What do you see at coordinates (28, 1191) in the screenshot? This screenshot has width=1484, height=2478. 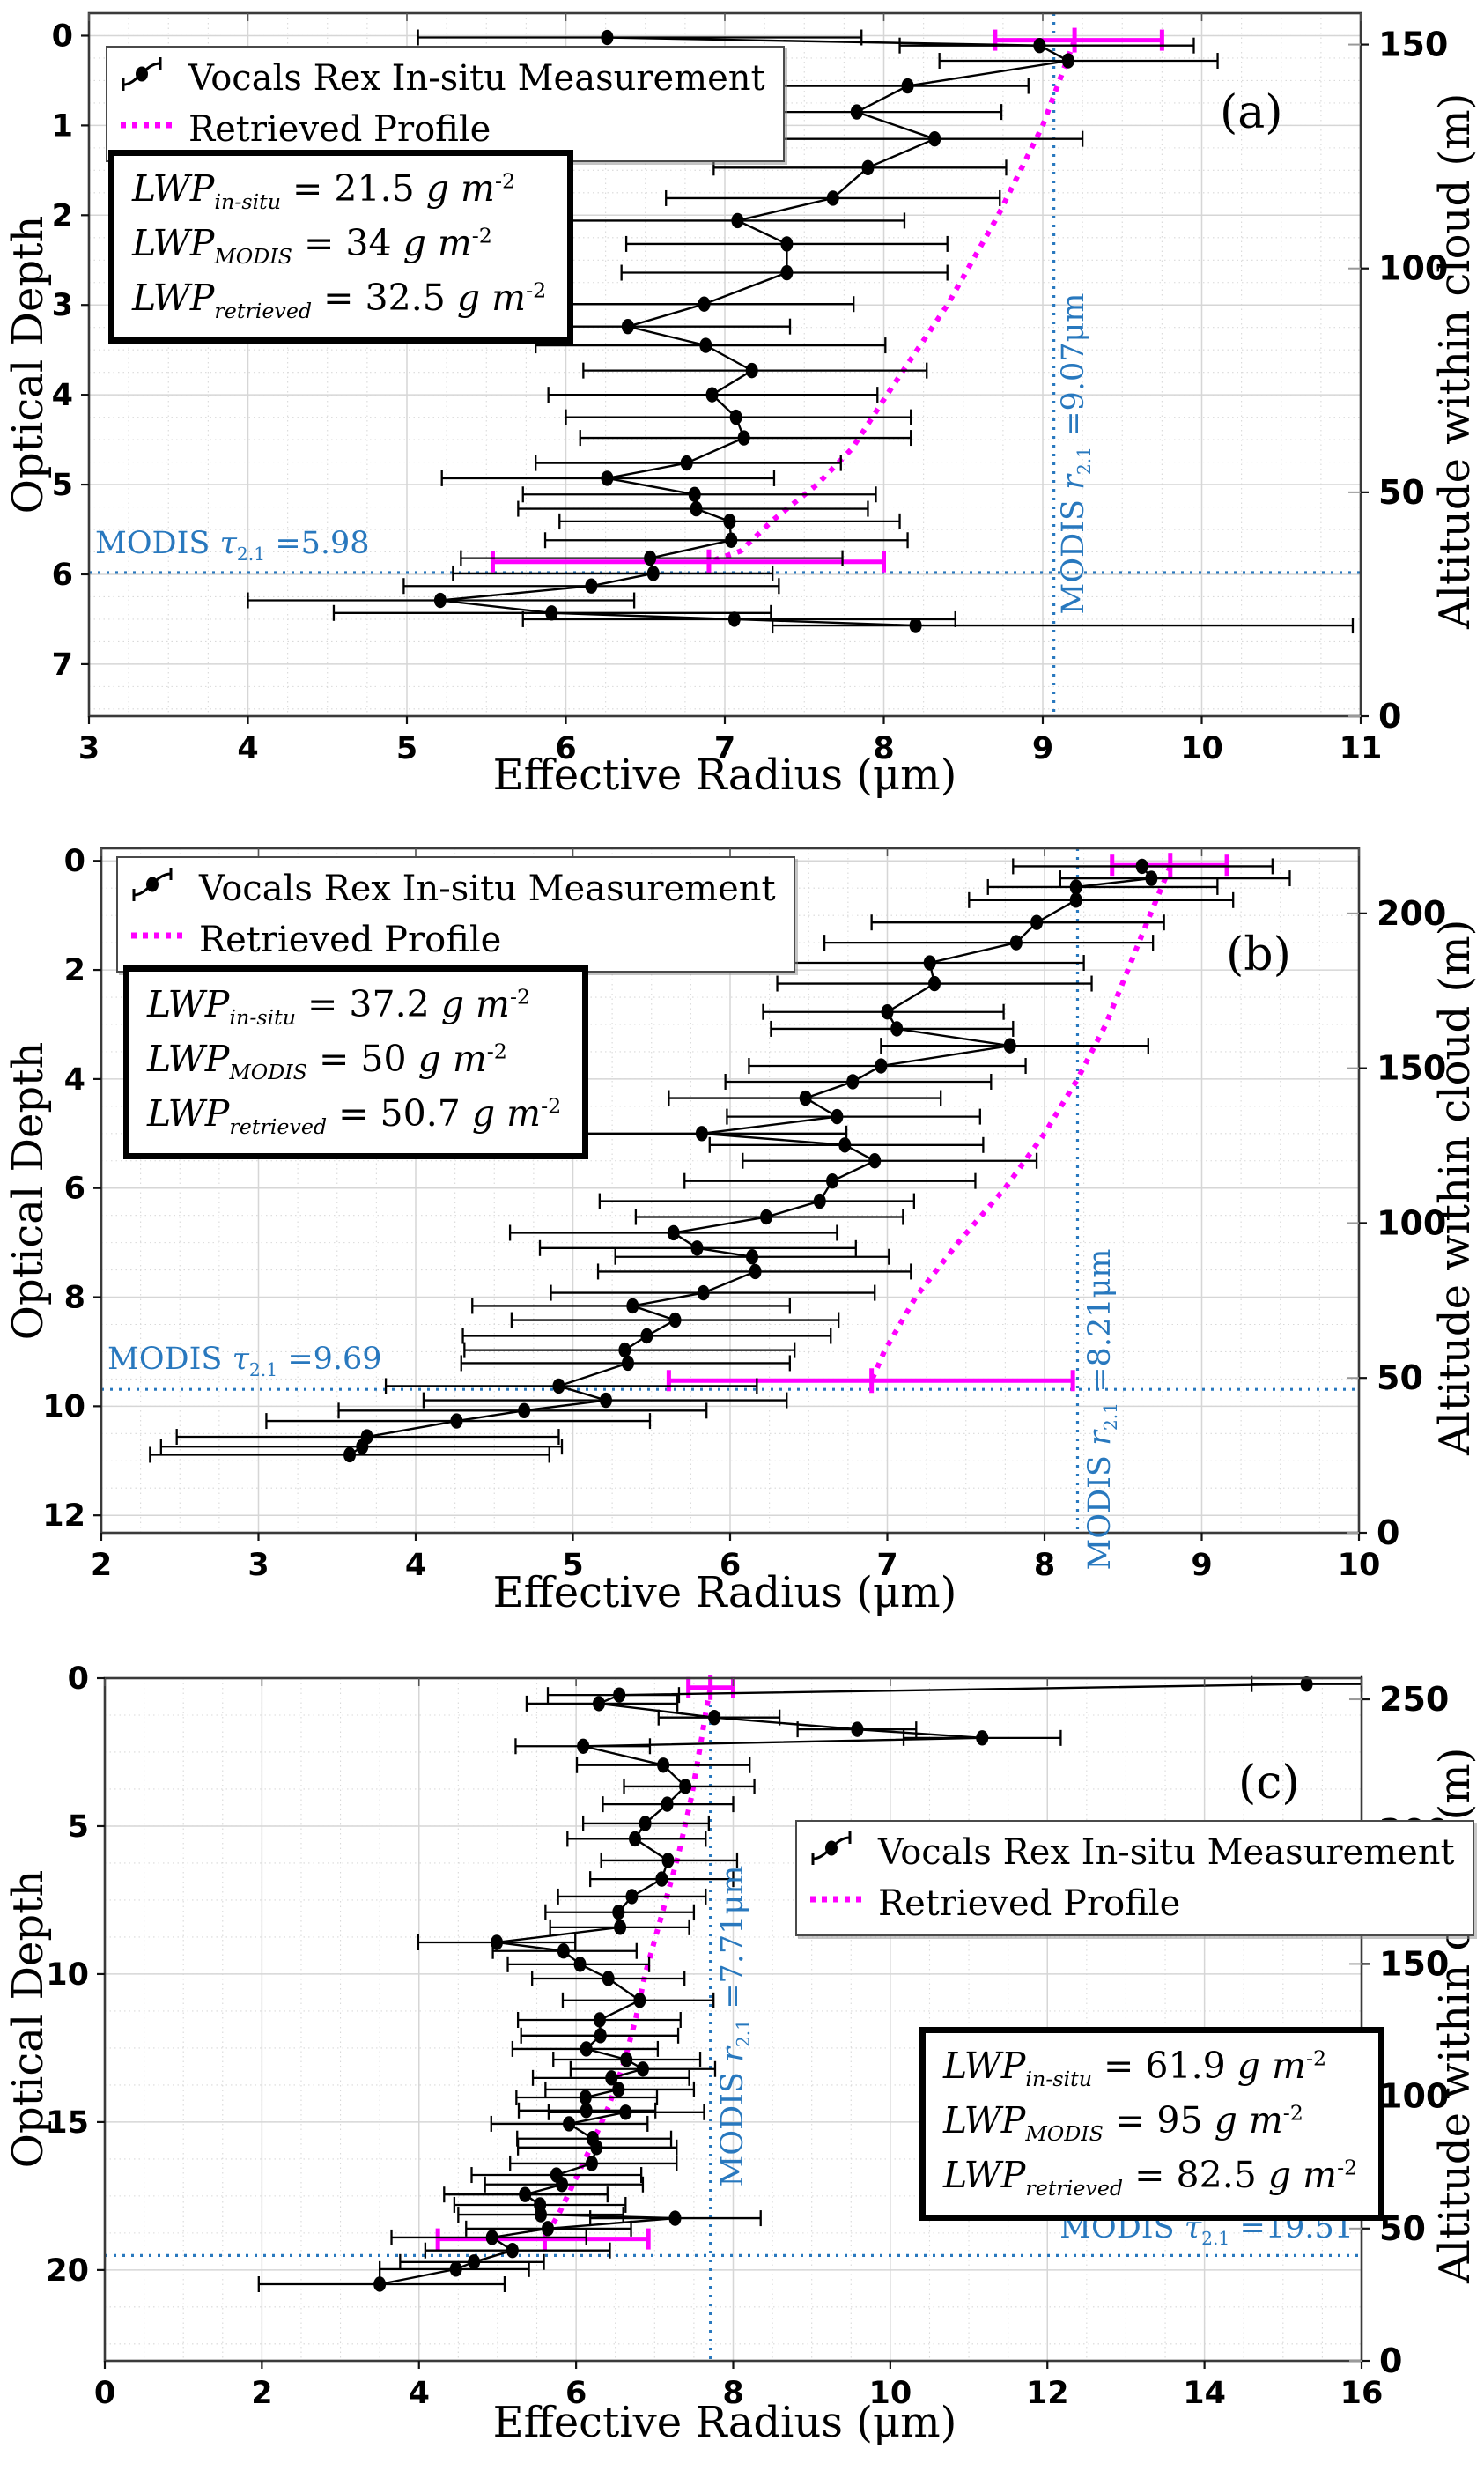 I see `y-axis-title-b: Optical Depth` at bounding box center [28, 1191].